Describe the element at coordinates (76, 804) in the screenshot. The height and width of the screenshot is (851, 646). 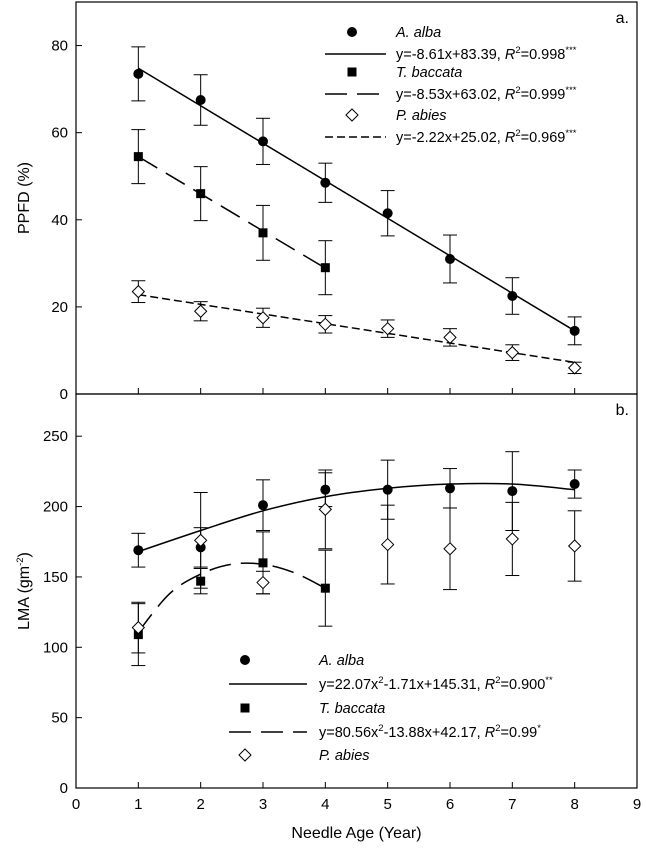
I see `x-tick-label: 0` at that location.